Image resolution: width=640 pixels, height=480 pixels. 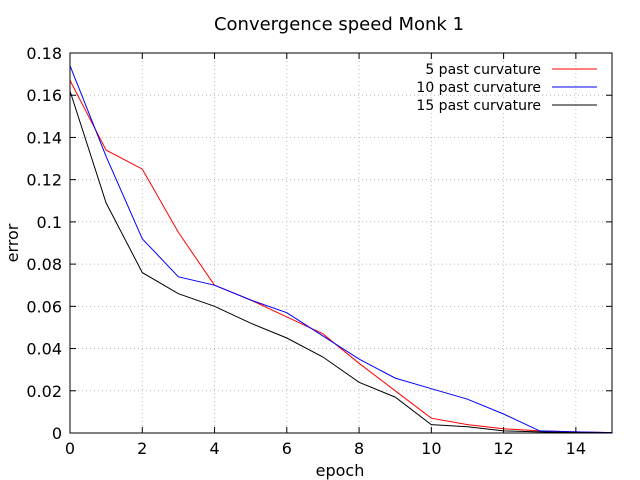 What do you see at coordinates (44, 137) in the screenshot?
I see `y-tick-label: 0.14` at bounding box center [44, 137].